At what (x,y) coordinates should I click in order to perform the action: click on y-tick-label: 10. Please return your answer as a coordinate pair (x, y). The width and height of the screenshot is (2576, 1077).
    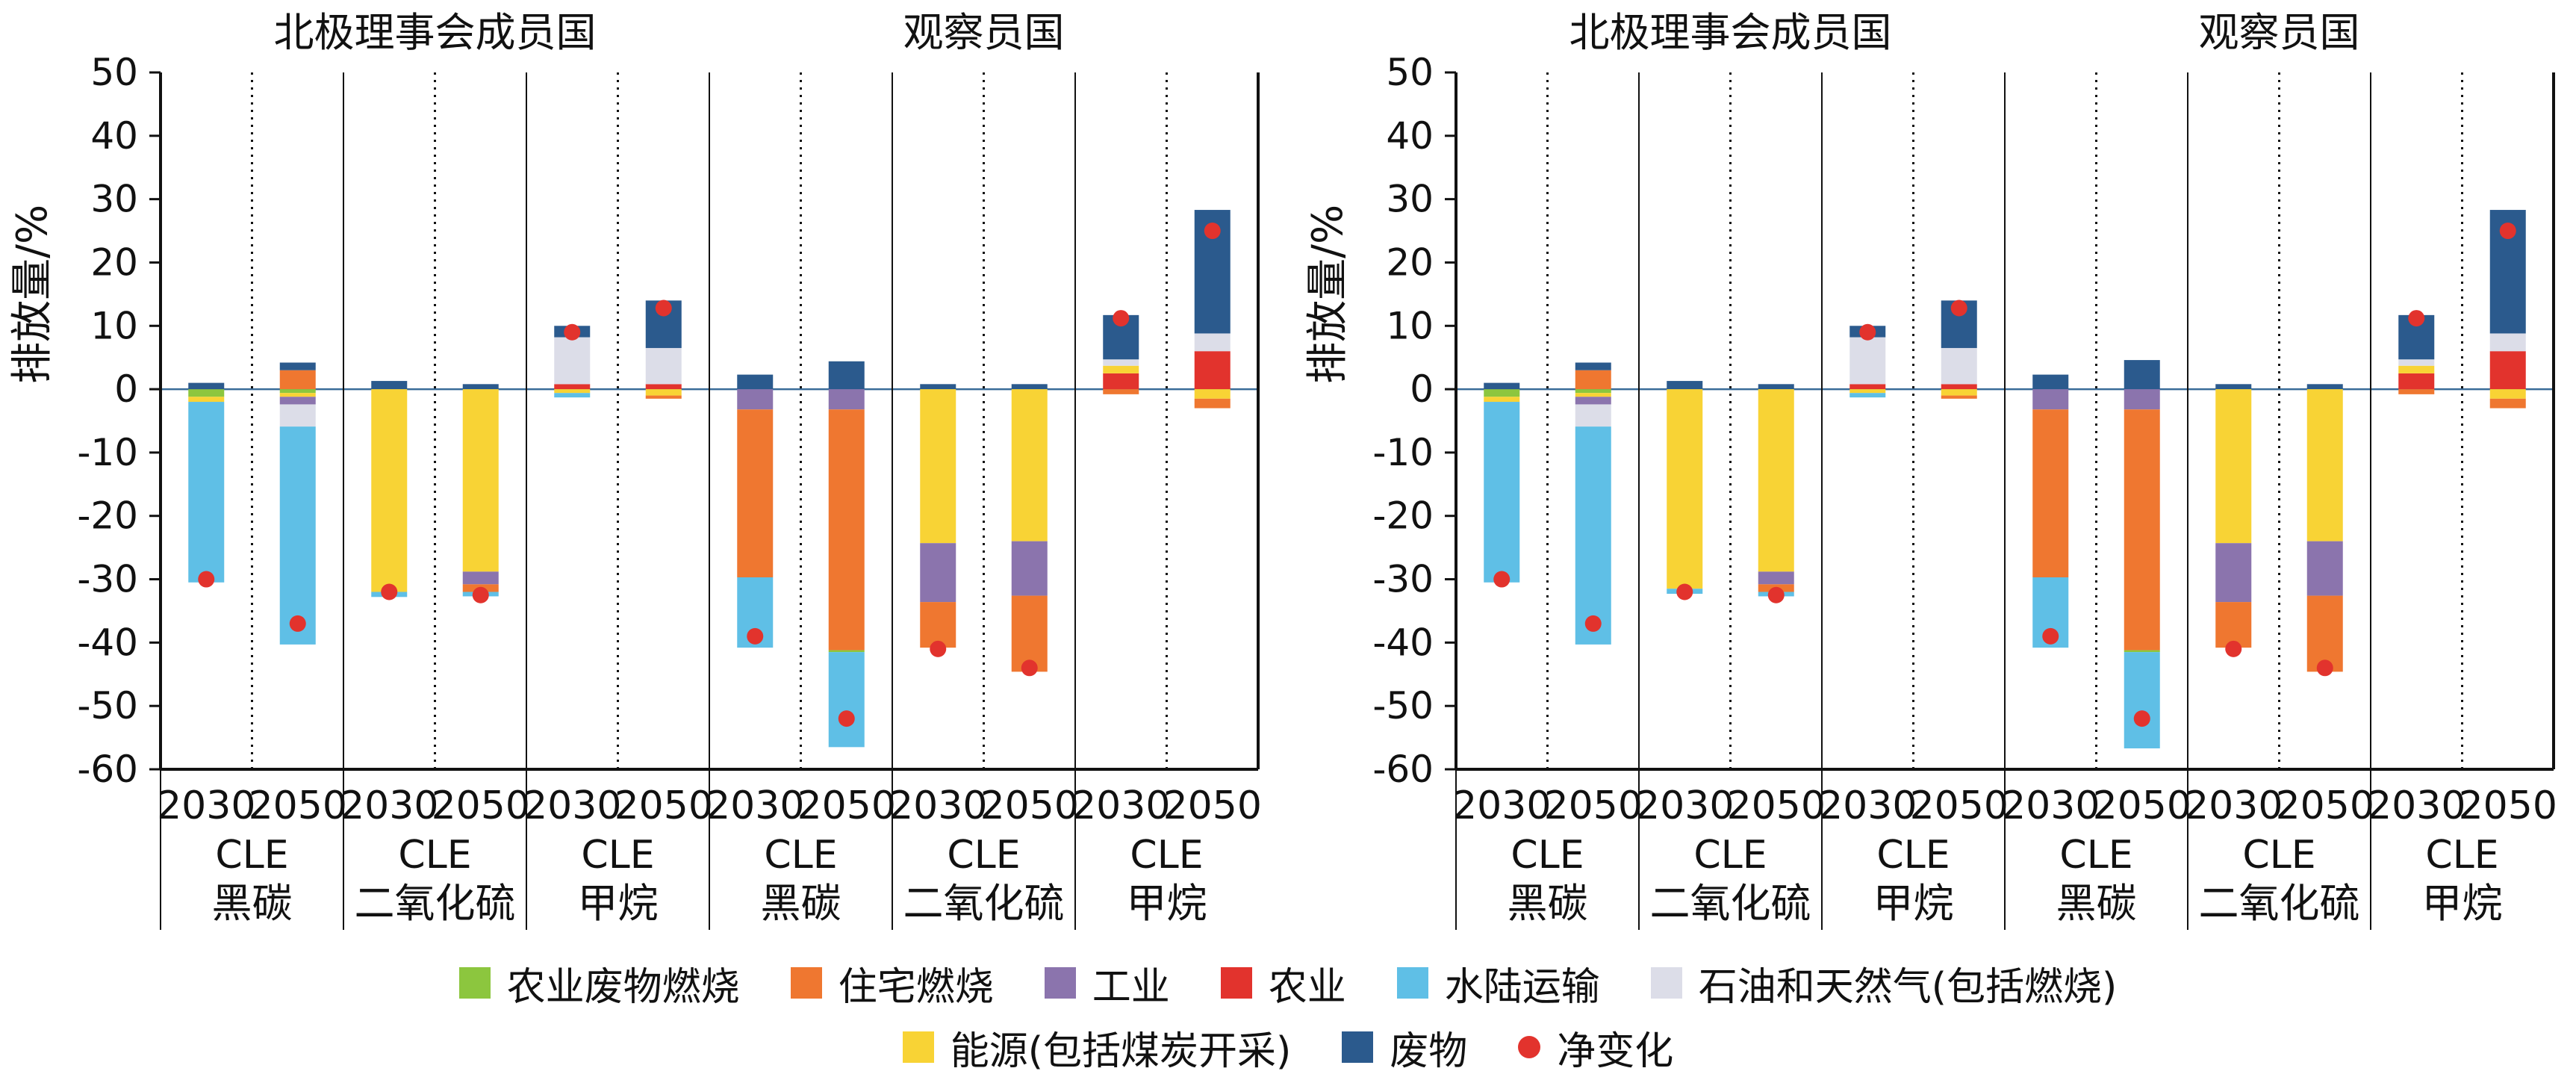
    Looking at the image, I should click on (114, 326).